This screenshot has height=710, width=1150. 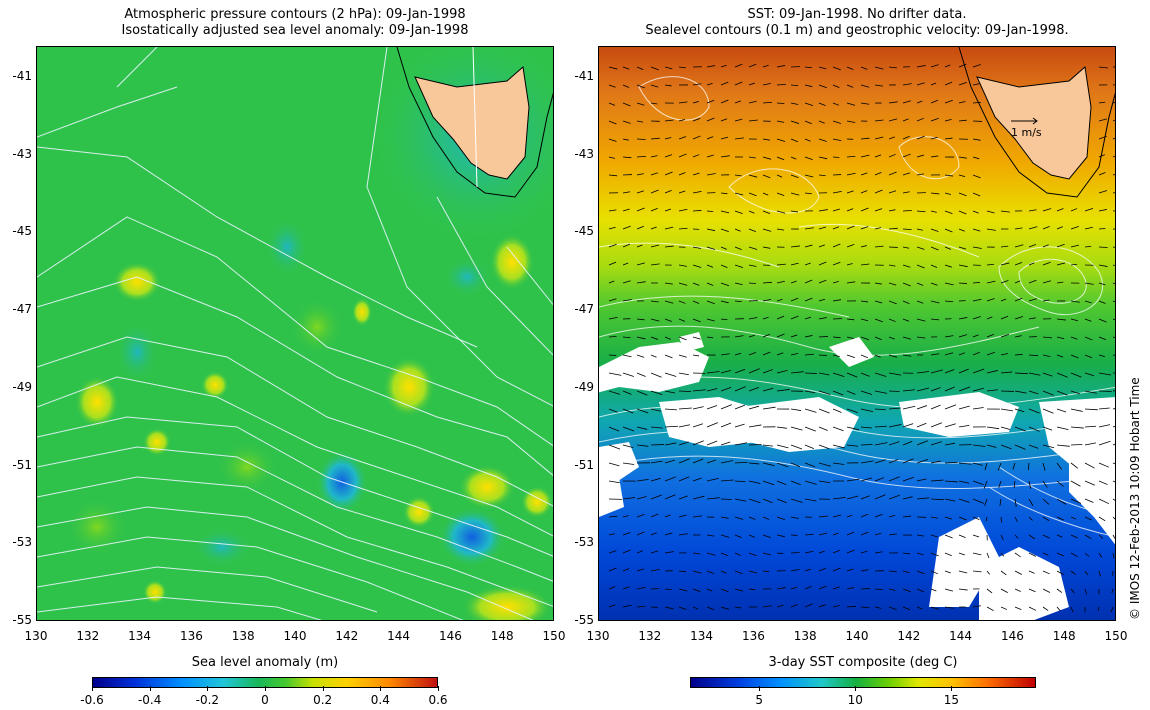 What do you see at coordinates (265, 662) in the screenshot?
I see `left-colorbar-label: Sea level anomaly (m)` at bounding box center [265, 662].